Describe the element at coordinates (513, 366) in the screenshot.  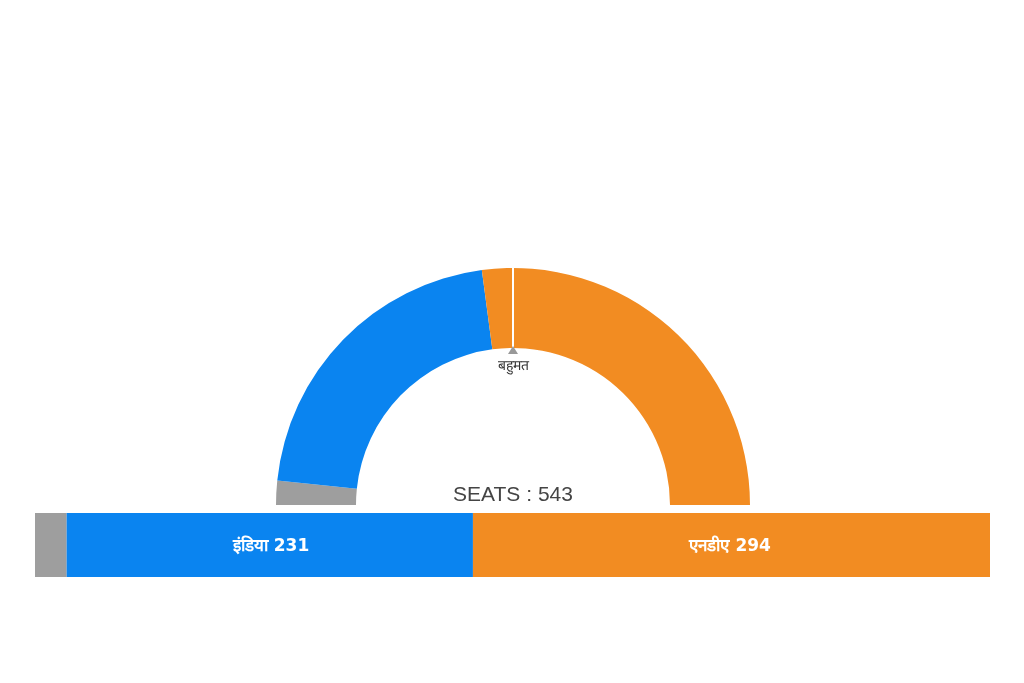
I see `text: बहुमत` at that location.